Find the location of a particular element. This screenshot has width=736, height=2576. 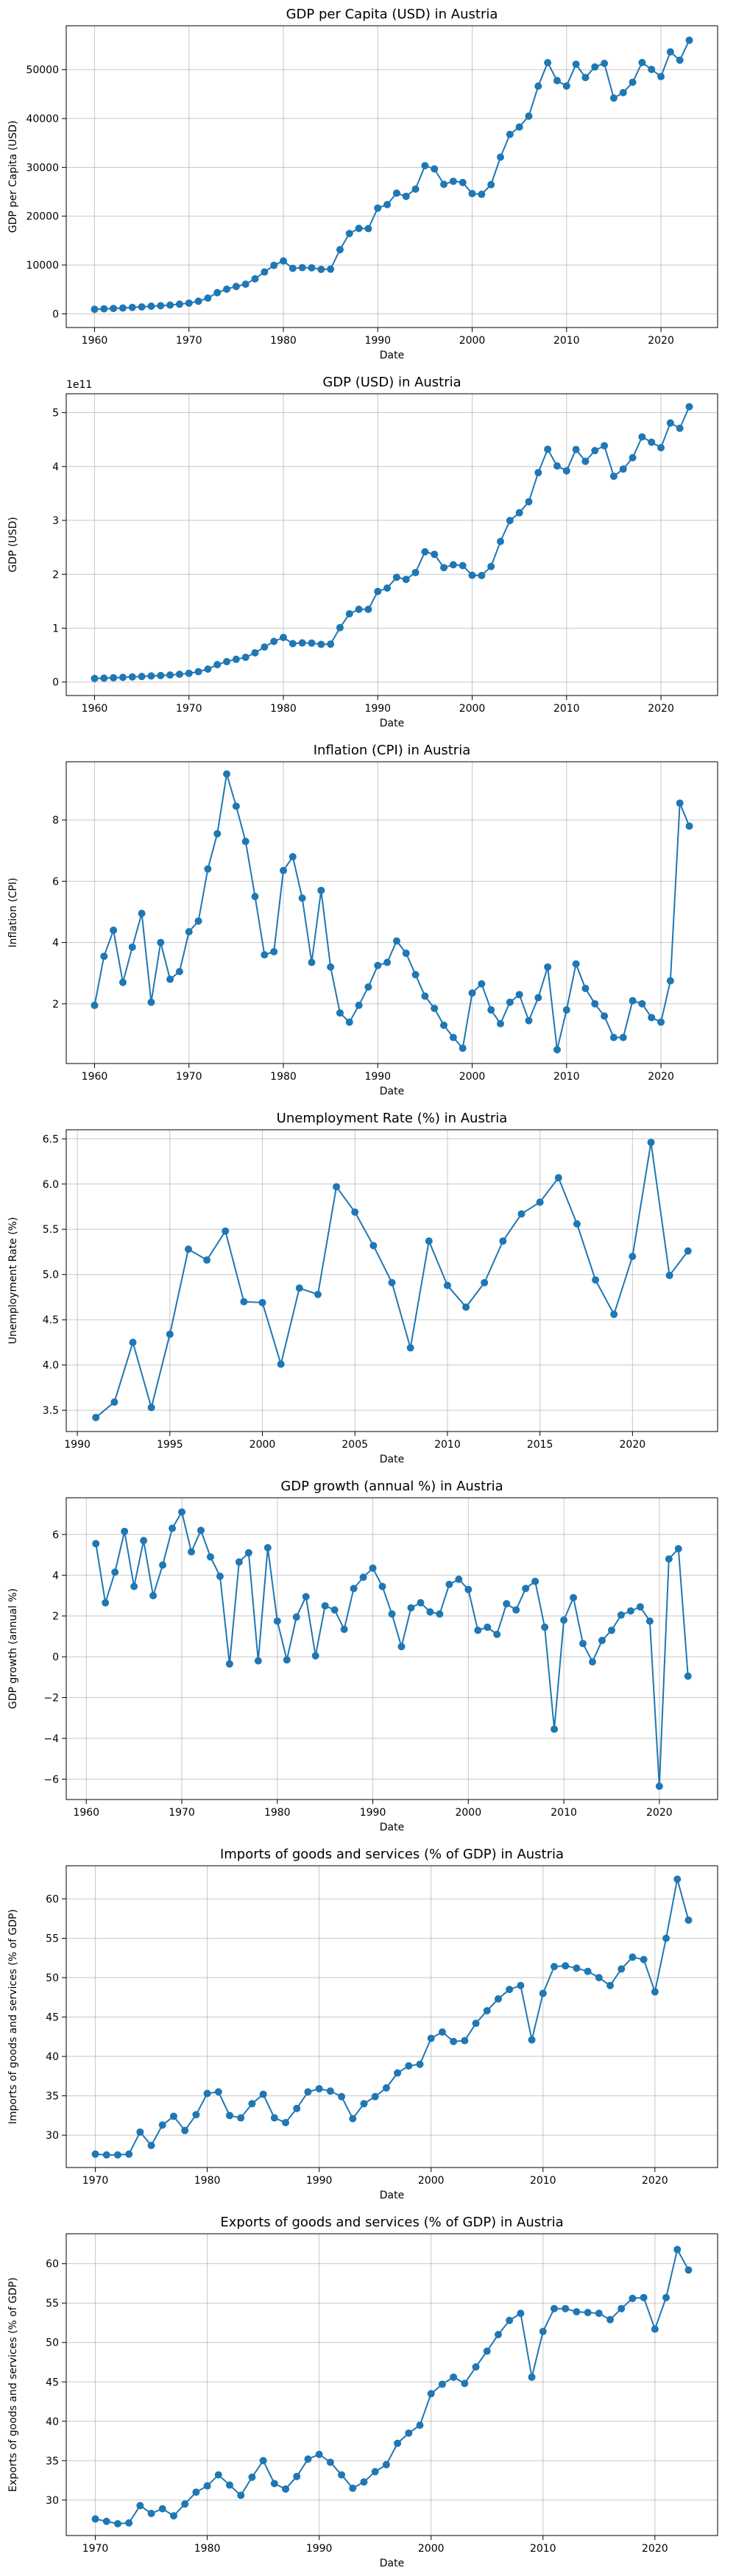

x-tick-label: 2020 is located at coordinates (633, 1445).